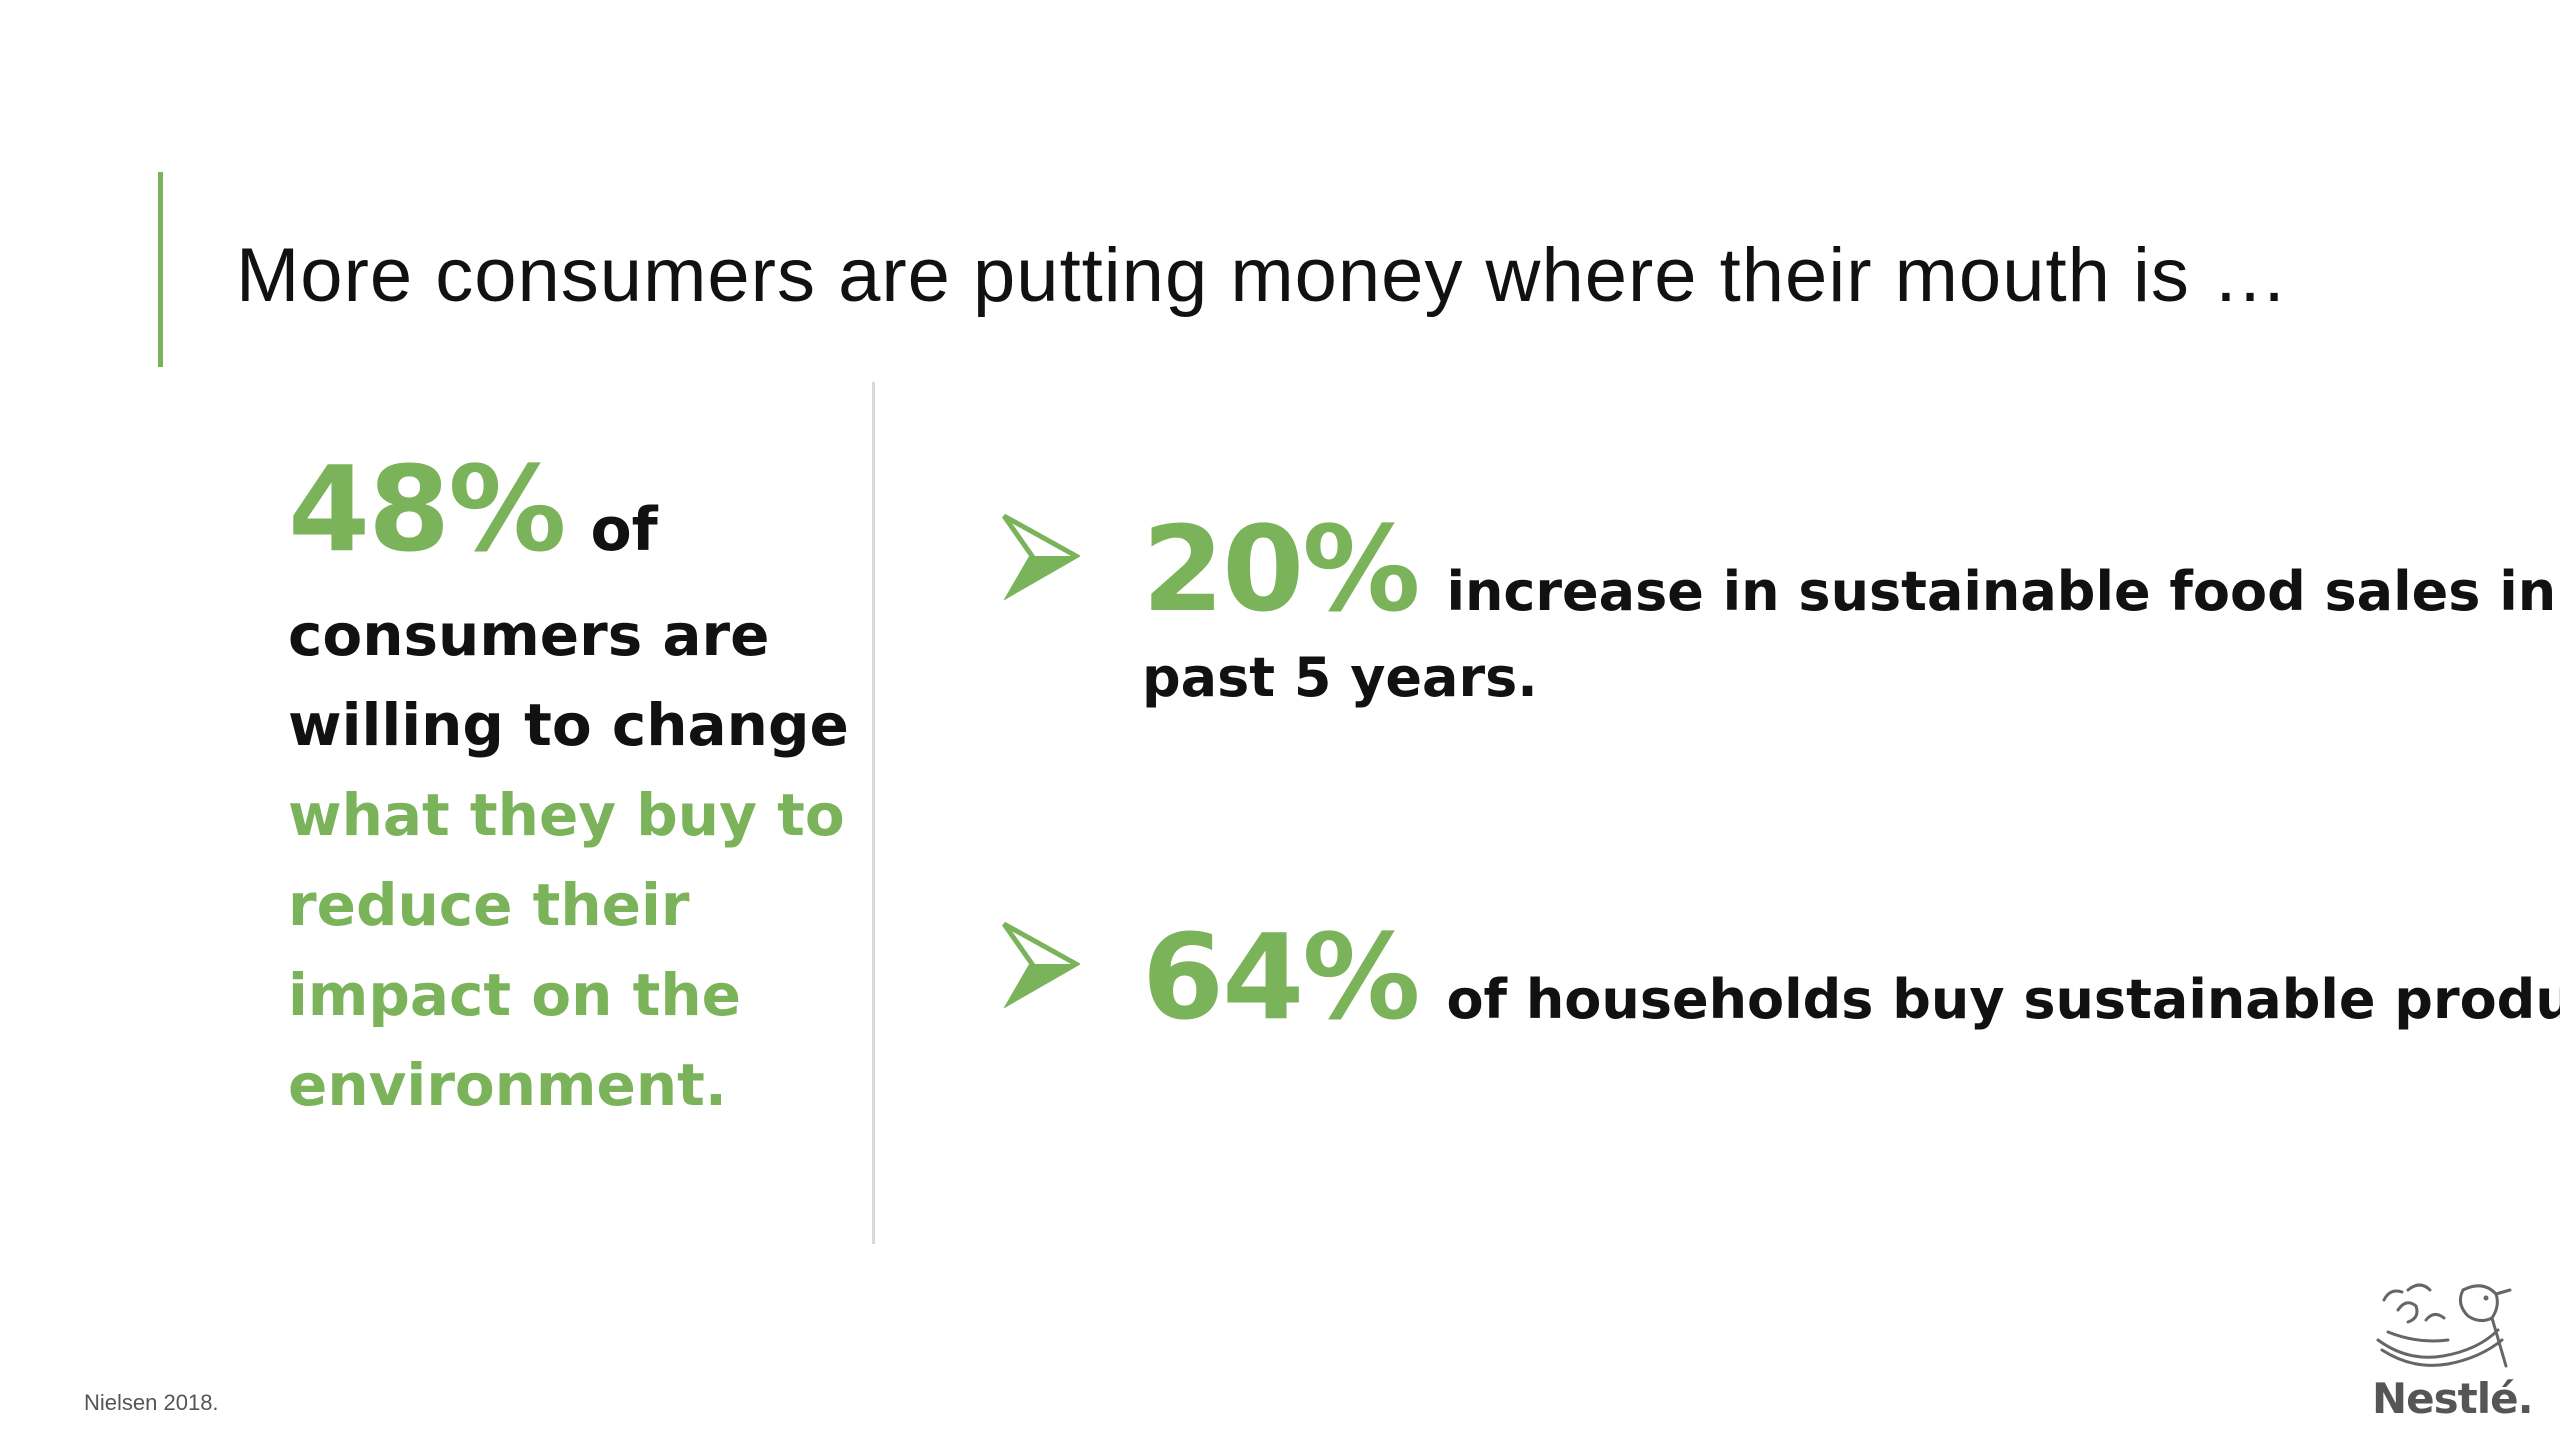 Image resolution: width=2560 pixels, height=1440 pixels. What do you see at coordinates (2444, 1325) in the screenshot?
I see `nest-birds-logo-icon` at bounding box center [2444, 1325].